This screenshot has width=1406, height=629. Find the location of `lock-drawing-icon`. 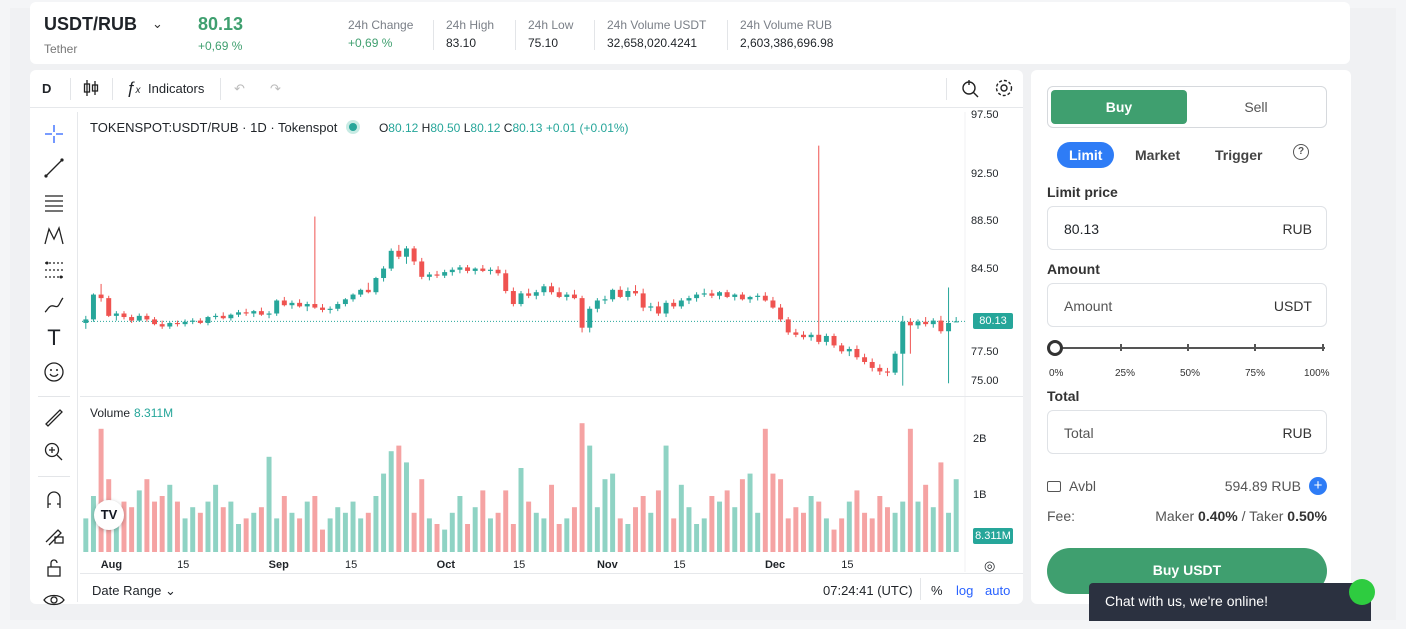

lock-drawing-icon is located at coordinates (54, 534).